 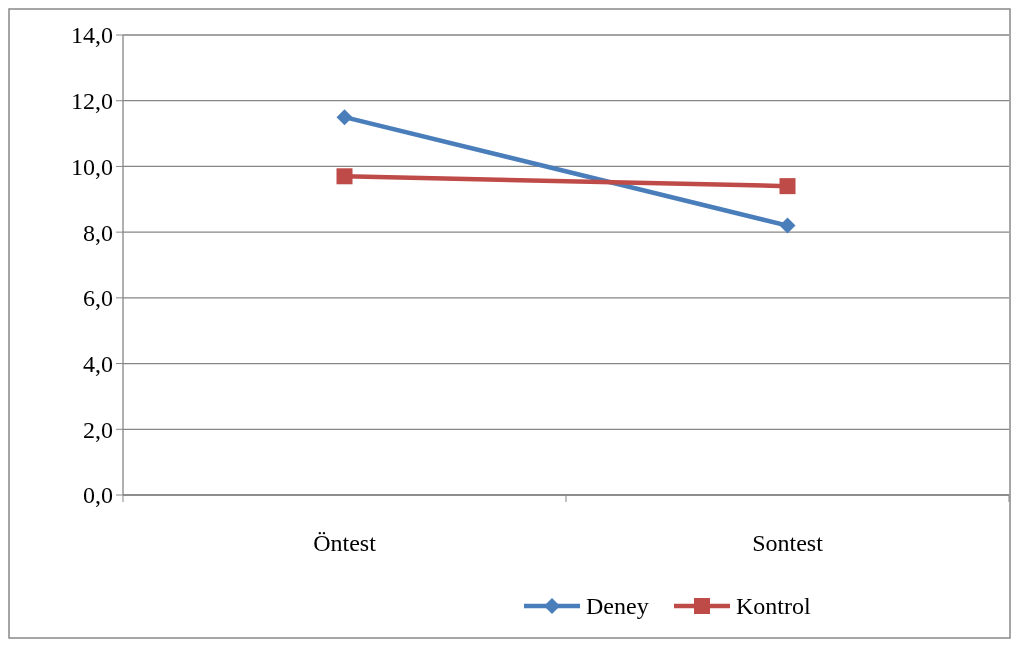 I want to click on x-tick-label: Öntest, so click(x=345, y=543).